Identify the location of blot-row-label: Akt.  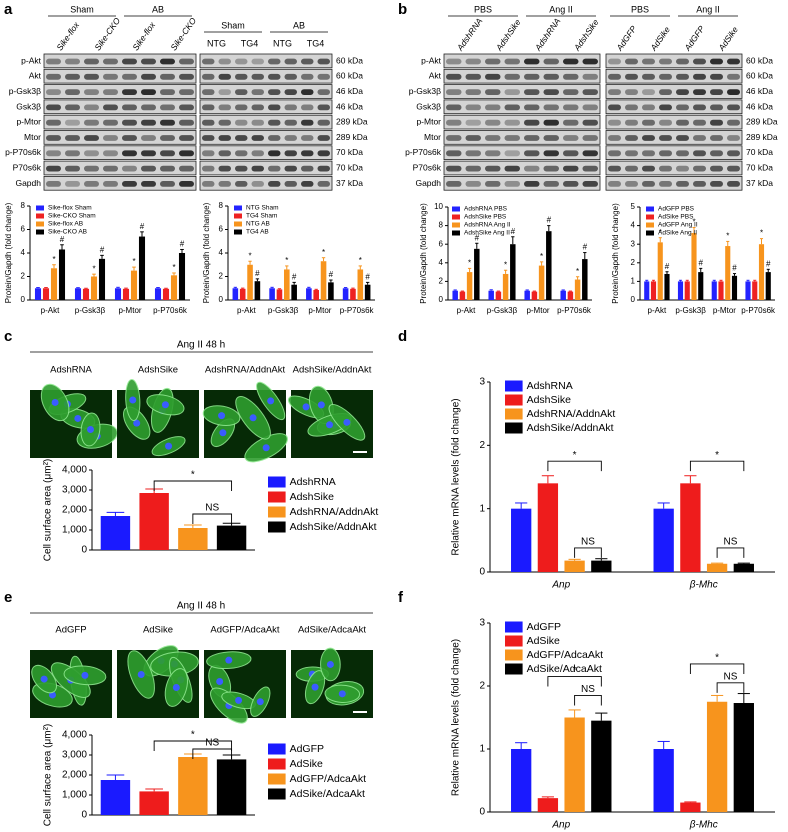
(435, 76).